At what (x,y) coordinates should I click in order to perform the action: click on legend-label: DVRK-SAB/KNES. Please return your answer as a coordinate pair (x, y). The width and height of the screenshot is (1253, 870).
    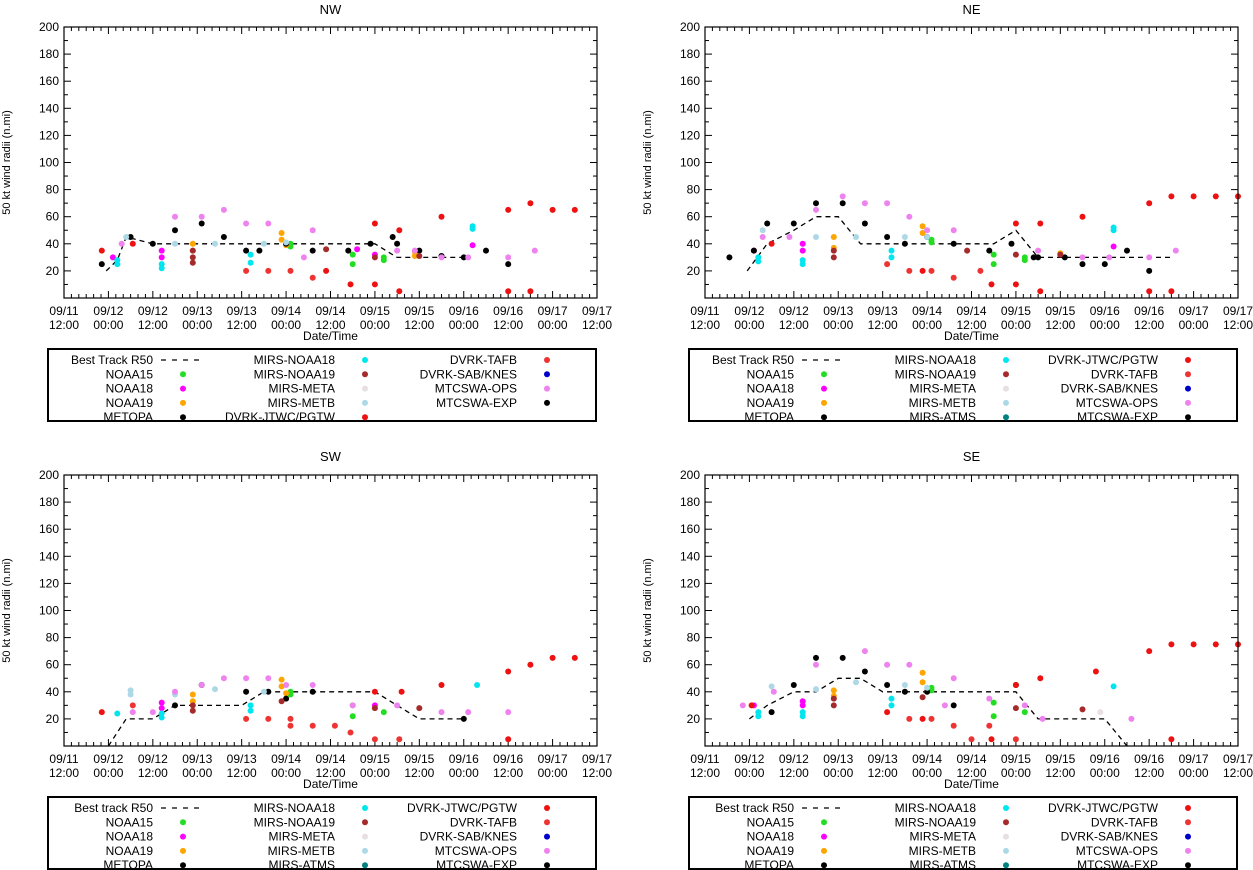
    Looking at the image, I should click on (468, 374).